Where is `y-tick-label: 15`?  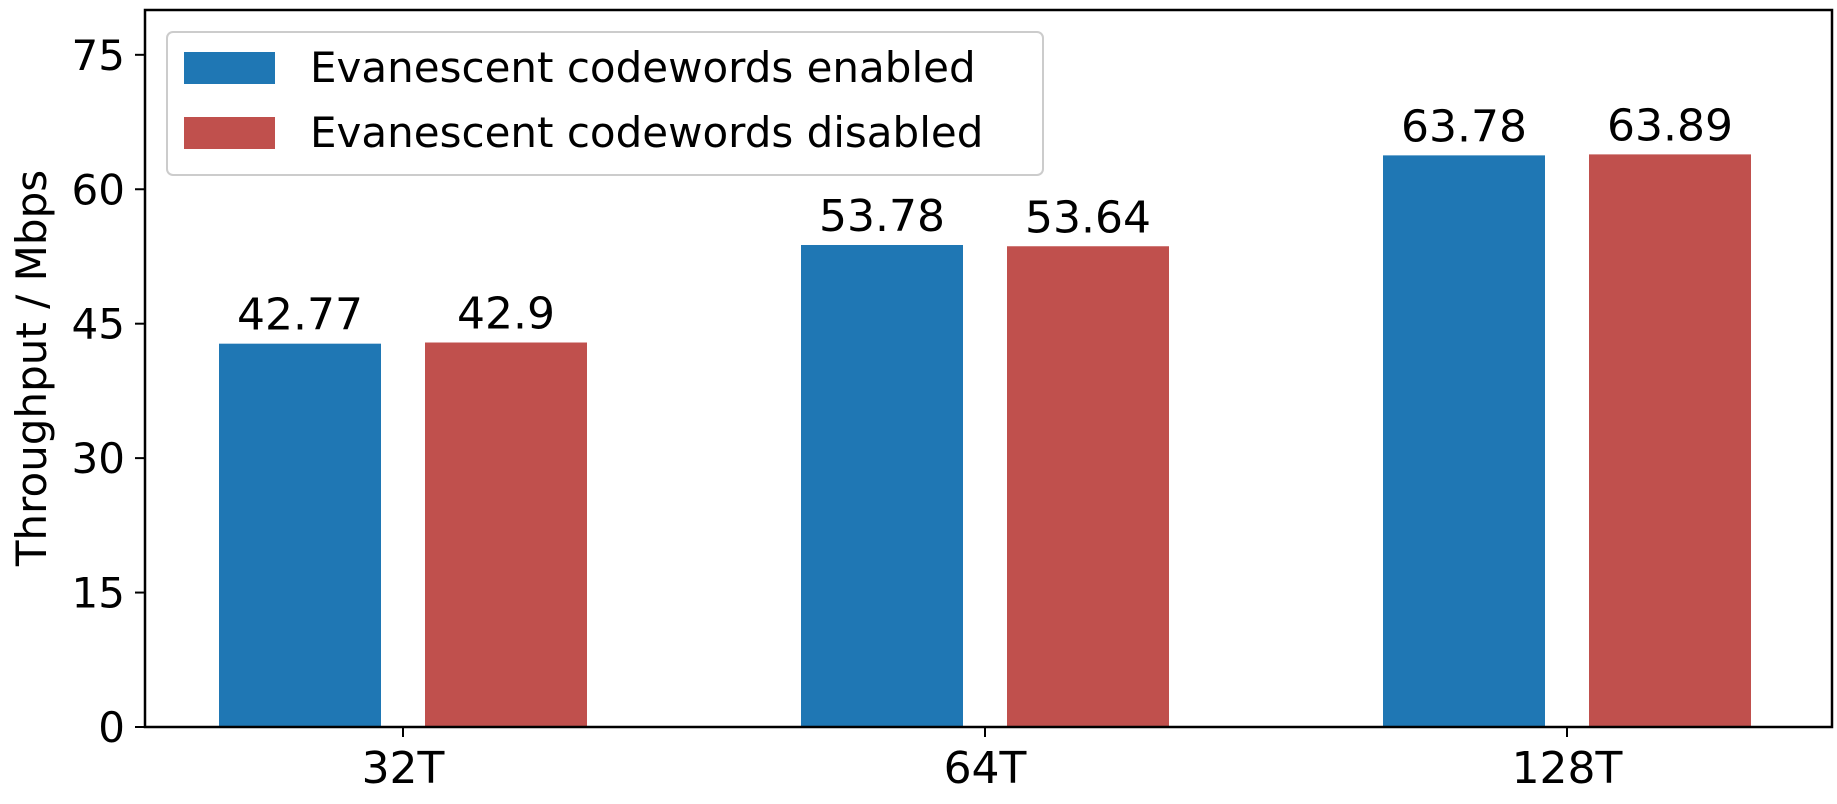 y-tick-label: 15 is located at coordinates (98, 593).